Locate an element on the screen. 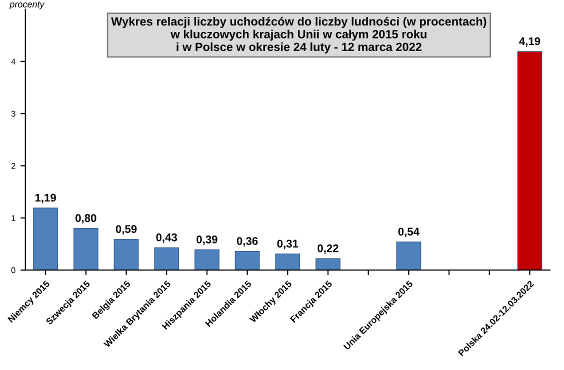 The height and width of the screenshot is (370, 564). data-label: 0,80 is located at coordinates (86, 219).